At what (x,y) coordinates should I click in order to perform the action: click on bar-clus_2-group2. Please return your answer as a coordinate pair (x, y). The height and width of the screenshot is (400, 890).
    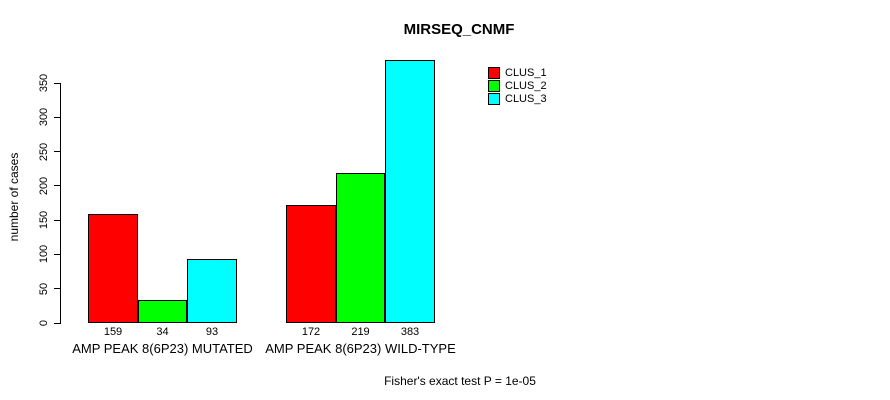
    Looking at the image, I should click on (360, 248).